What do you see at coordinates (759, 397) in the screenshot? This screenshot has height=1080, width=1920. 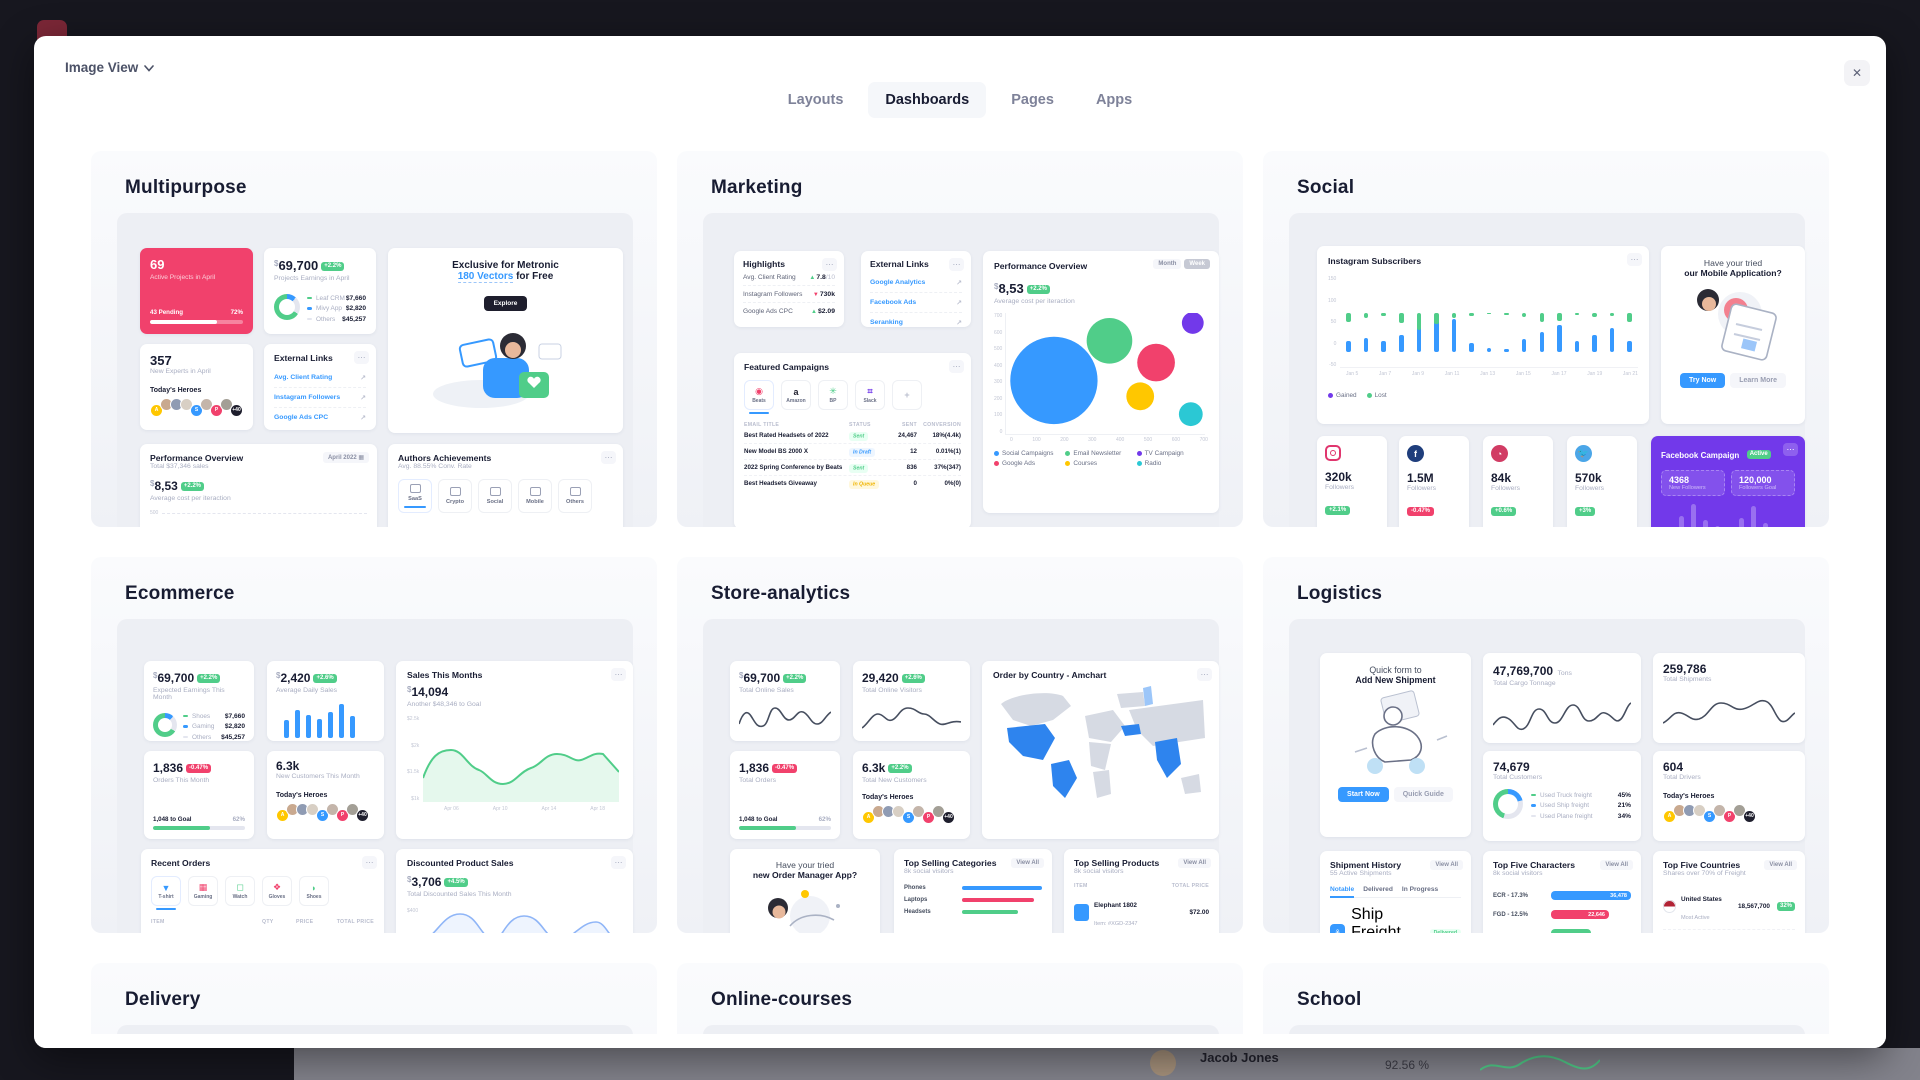 I see `brand-tab-beats: ◉ Beats` at bounding box center [759, 397].